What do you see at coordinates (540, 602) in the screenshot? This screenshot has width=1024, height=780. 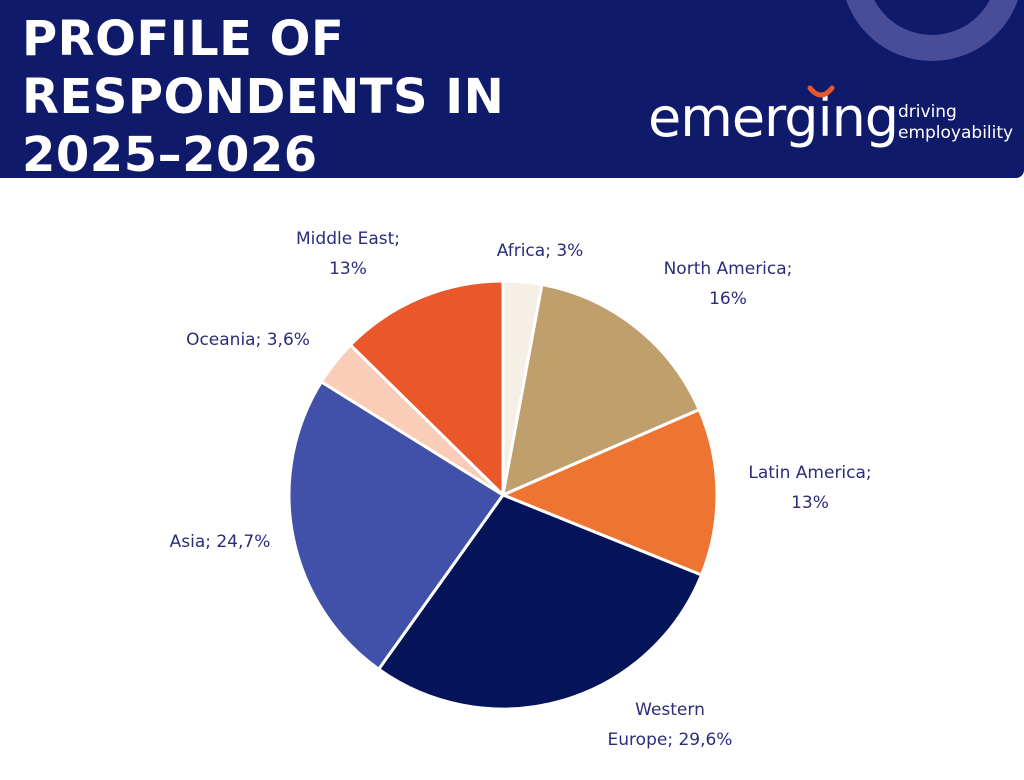 I see `pie-slice-western-europe` at bounding box center [540, 602].